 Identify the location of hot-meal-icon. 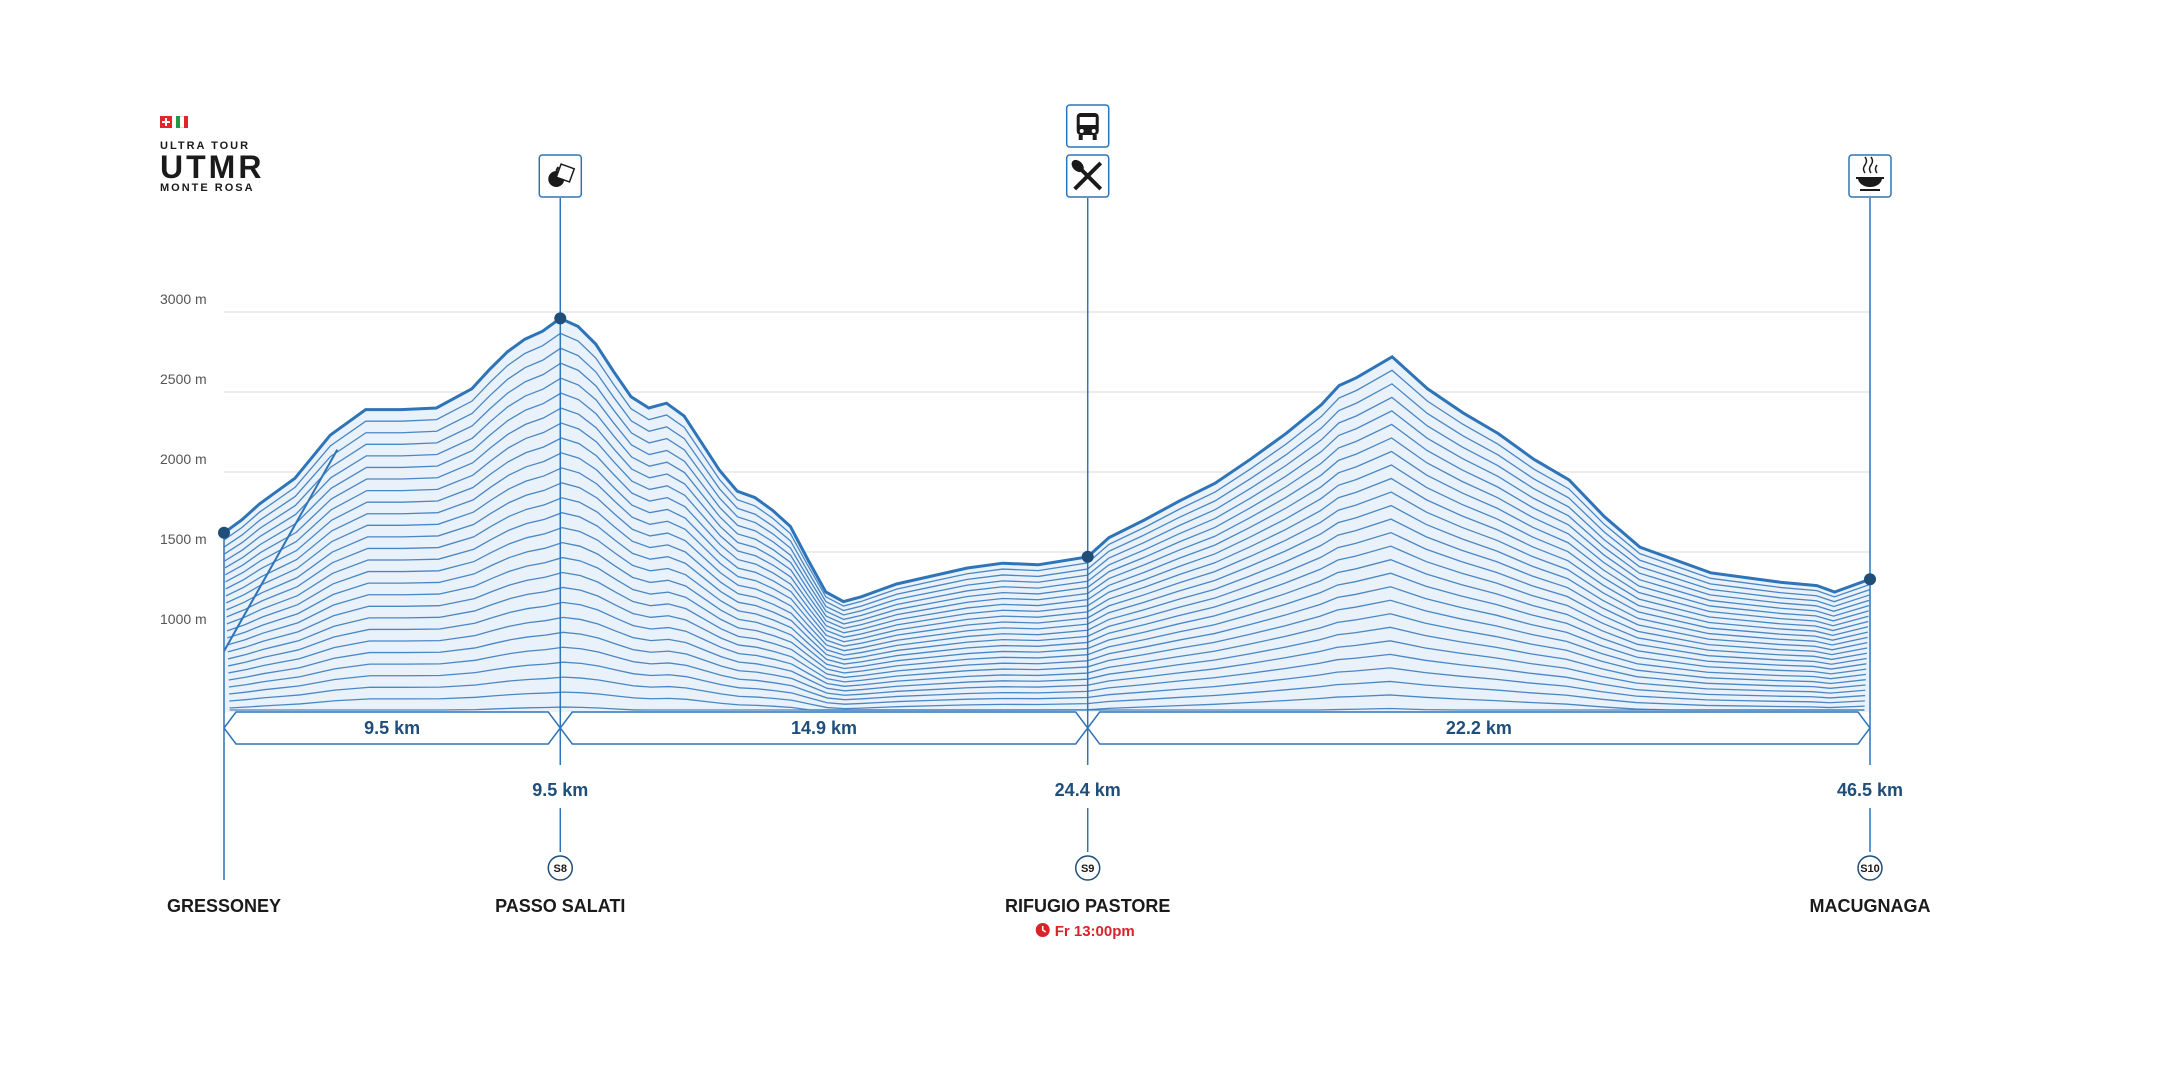
(1870, 173).